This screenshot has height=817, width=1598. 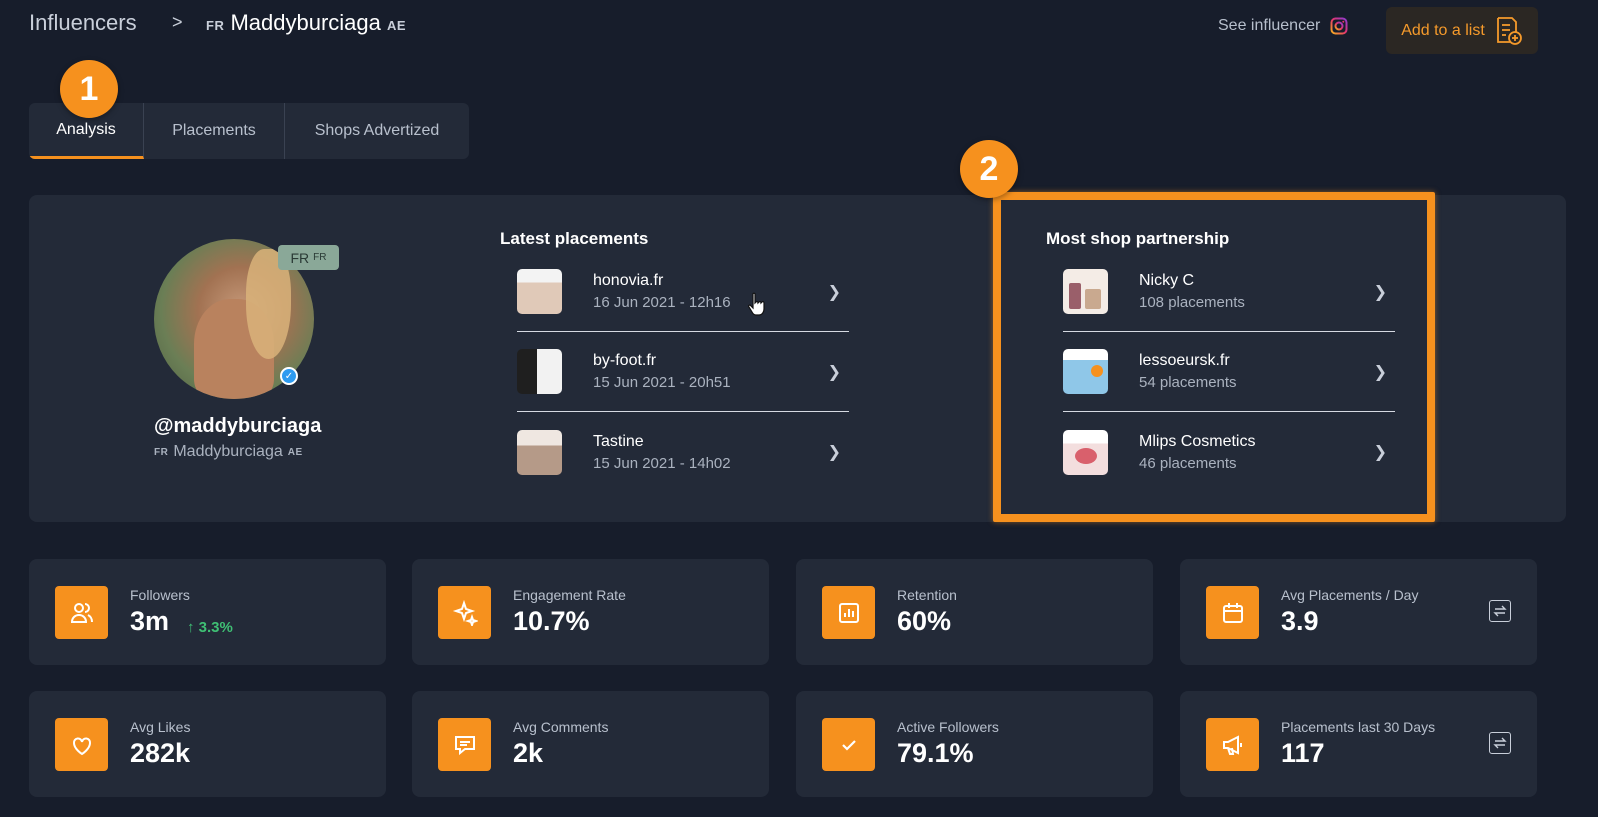 What do you see at coordinates (89, 89) in the screenshot?
I see `step-badge-1: 1` at bounding box center [89, 89].